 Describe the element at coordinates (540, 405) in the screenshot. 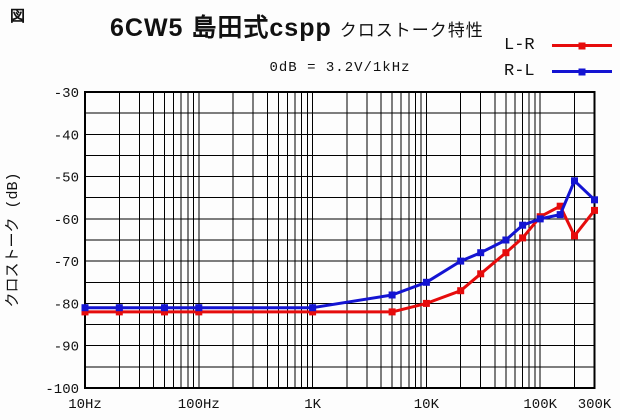

I see `x-tick-label: 100K` at that location.